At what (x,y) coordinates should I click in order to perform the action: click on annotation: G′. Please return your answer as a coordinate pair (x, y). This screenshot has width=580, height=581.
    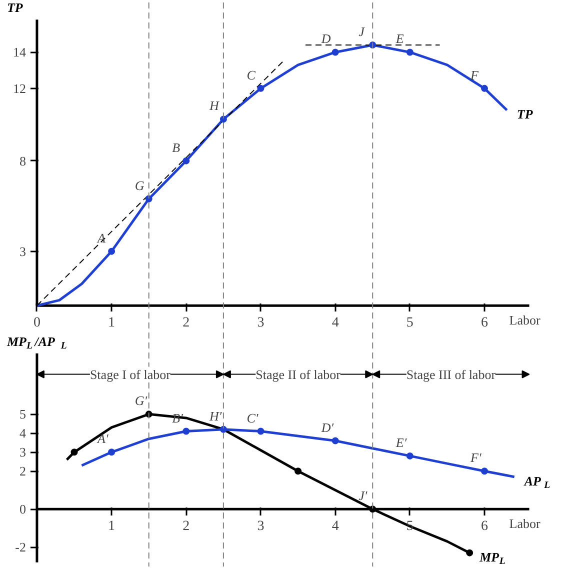
    Looking at the image, I should click on (141, 400).